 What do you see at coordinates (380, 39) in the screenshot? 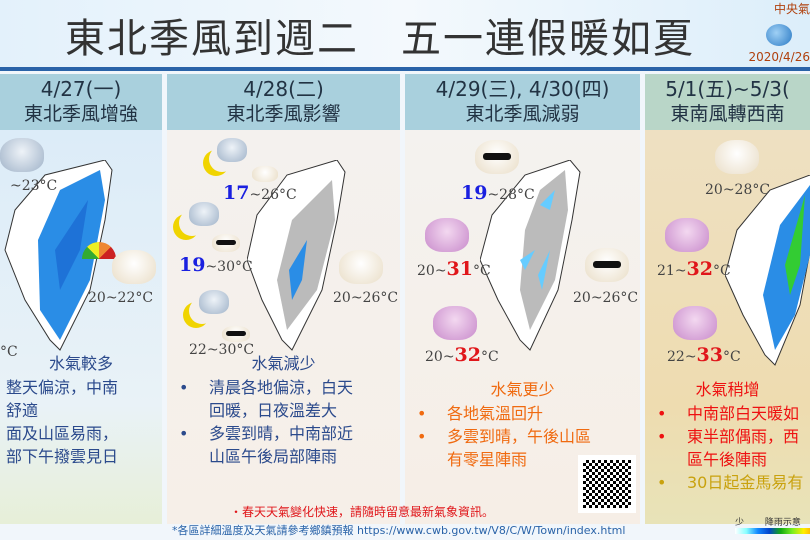
I see `page-title: 東北季風到週二 五一連假暖如夏` at bounding box center [380, 39].